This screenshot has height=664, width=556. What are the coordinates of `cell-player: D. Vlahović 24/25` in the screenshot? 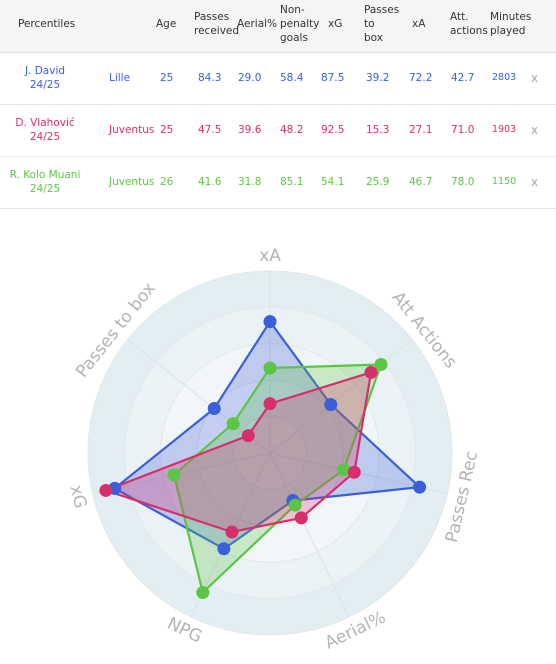 It's located at (45, 130).